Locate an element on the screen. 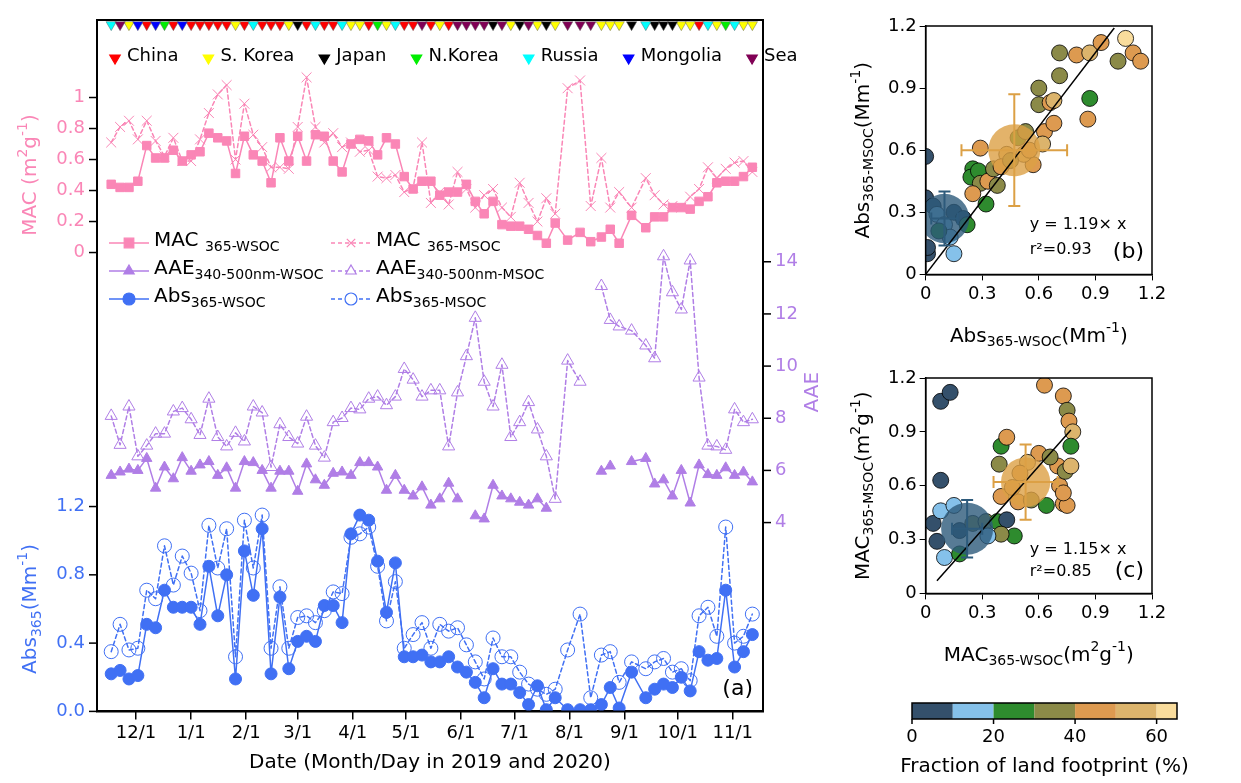 This screenshot has height=783, width=1241. y2-axis-title: AAE is located at coordinates (811, 392).